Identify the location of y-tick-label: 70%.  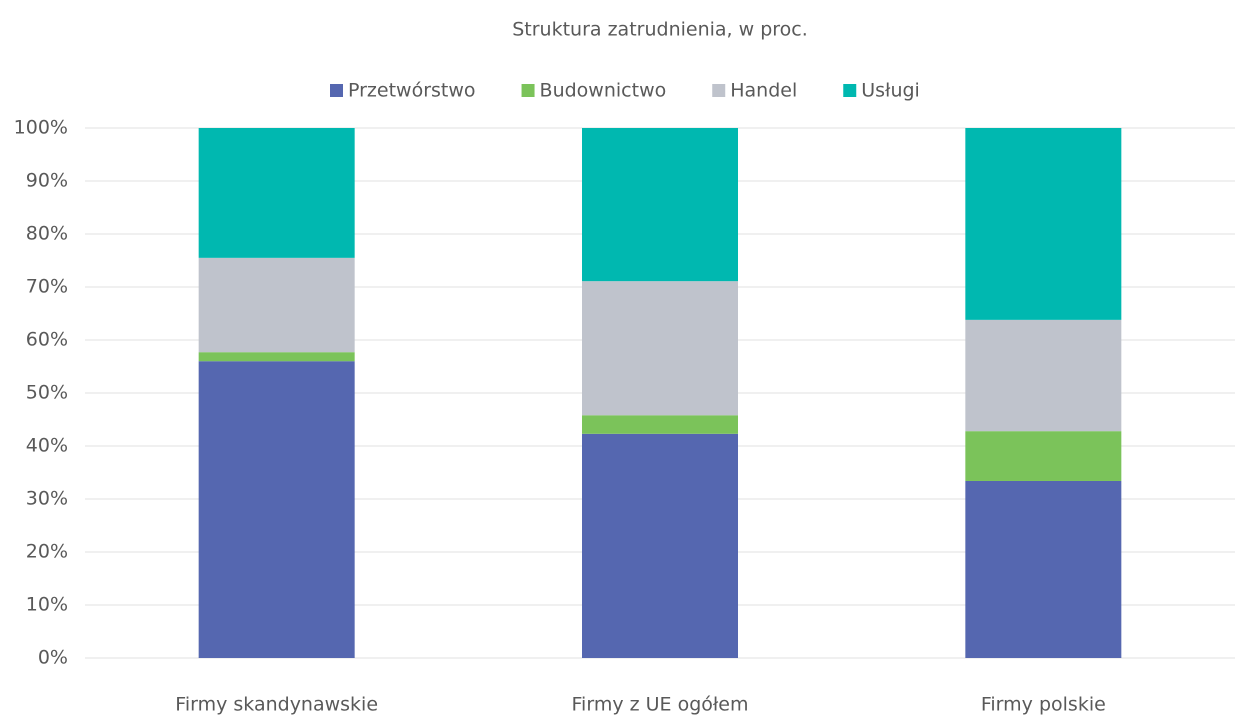
(47, 287).